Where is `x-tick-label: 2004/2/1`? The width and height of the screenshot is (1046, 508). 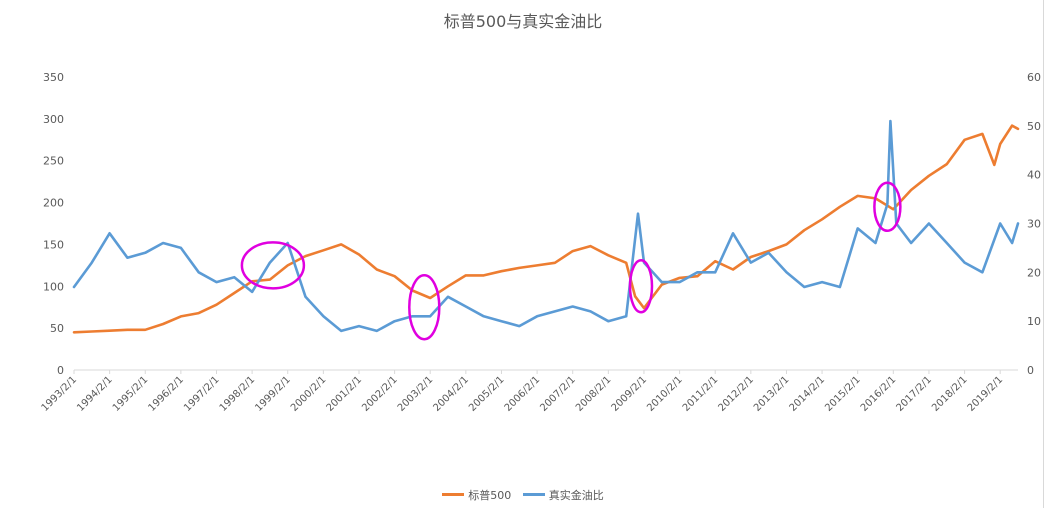
x-tick-label: 2004/2/1 is located at coordinates (451, 394).